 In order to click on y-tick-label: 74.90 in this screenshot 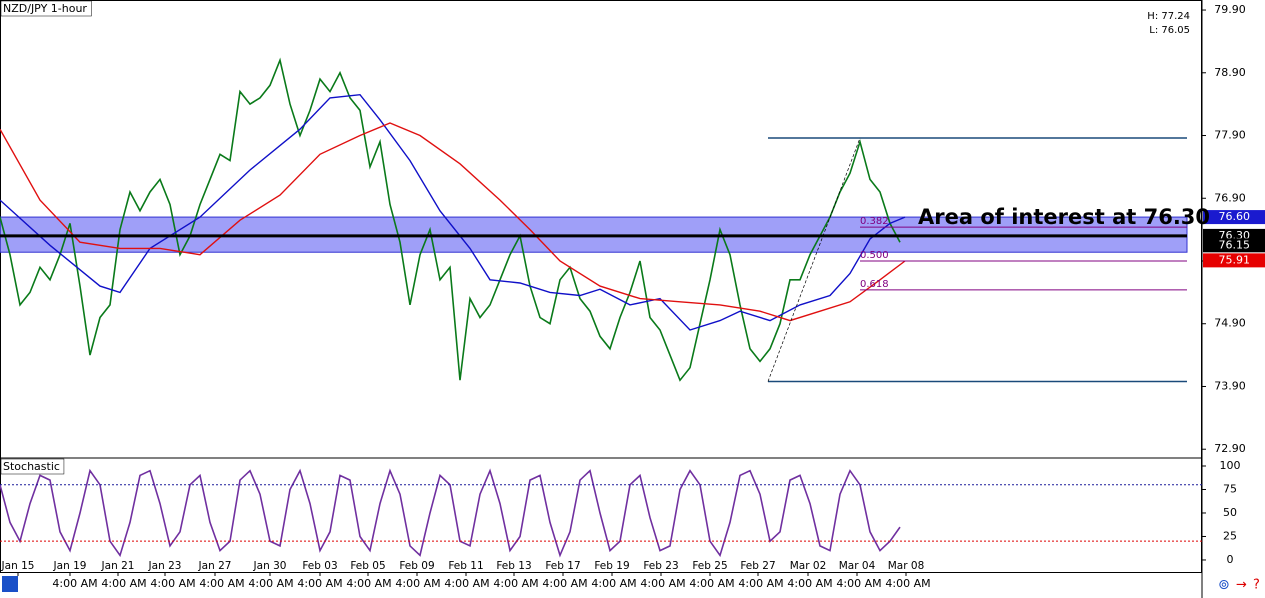, I will do `click(1230, 323)`.